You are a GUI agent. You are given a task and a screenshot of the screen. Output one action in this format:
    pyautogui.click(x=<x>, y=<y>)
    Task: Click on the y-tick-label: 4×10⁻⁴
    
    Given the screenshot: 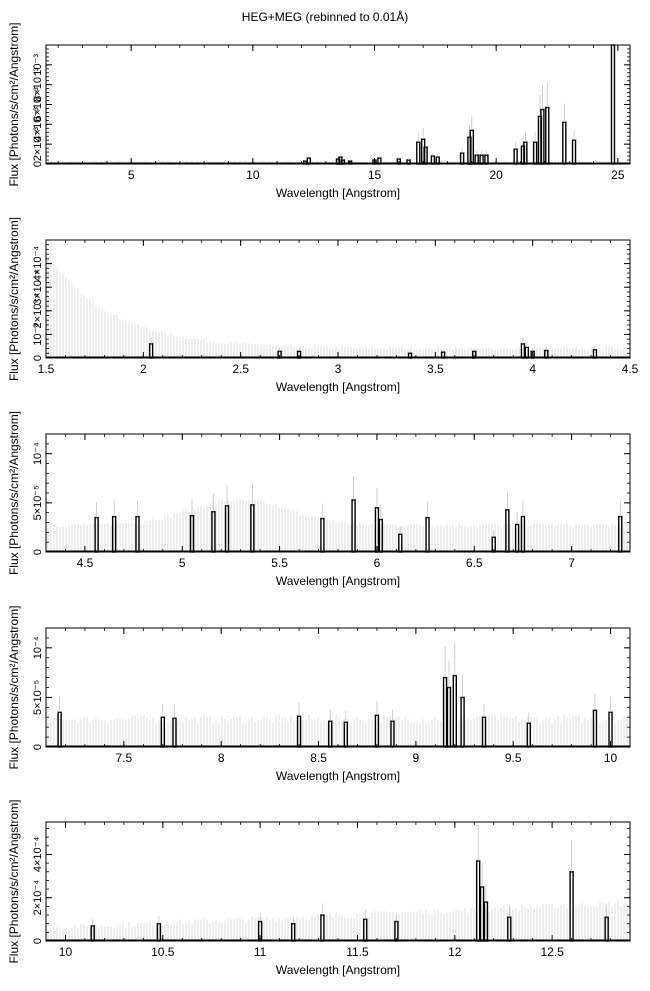 What is the action you would take?
    pyautogui.click(x=38, y=264)
    